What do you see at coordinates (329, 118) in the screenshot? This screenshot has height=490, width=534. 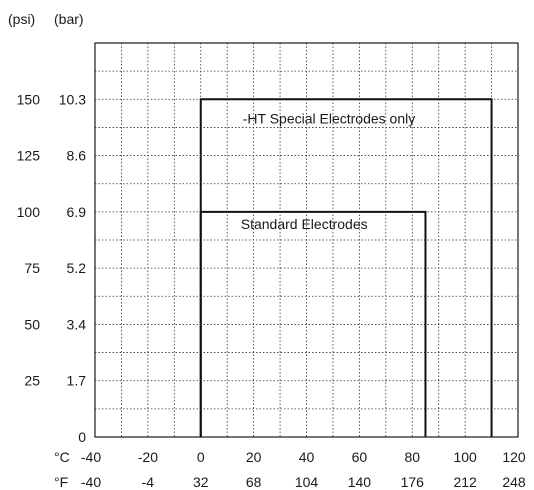 I see `region-label-ht-special: -HT Special Electrodes only` at bounding box center [329, 118].